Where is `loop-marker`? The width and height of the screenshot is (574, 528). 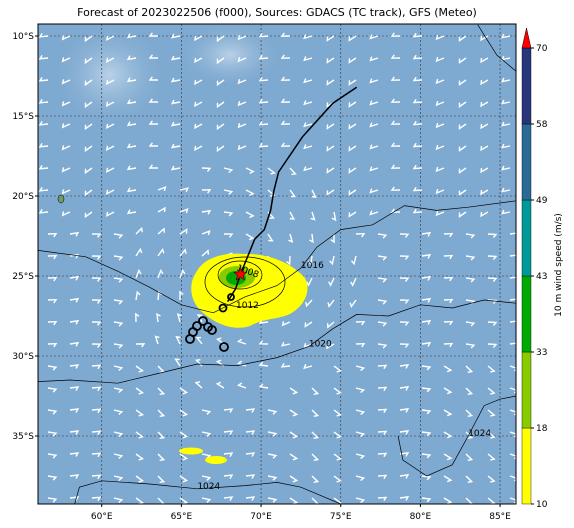
loop-marker is located at coordinates (212, 330).